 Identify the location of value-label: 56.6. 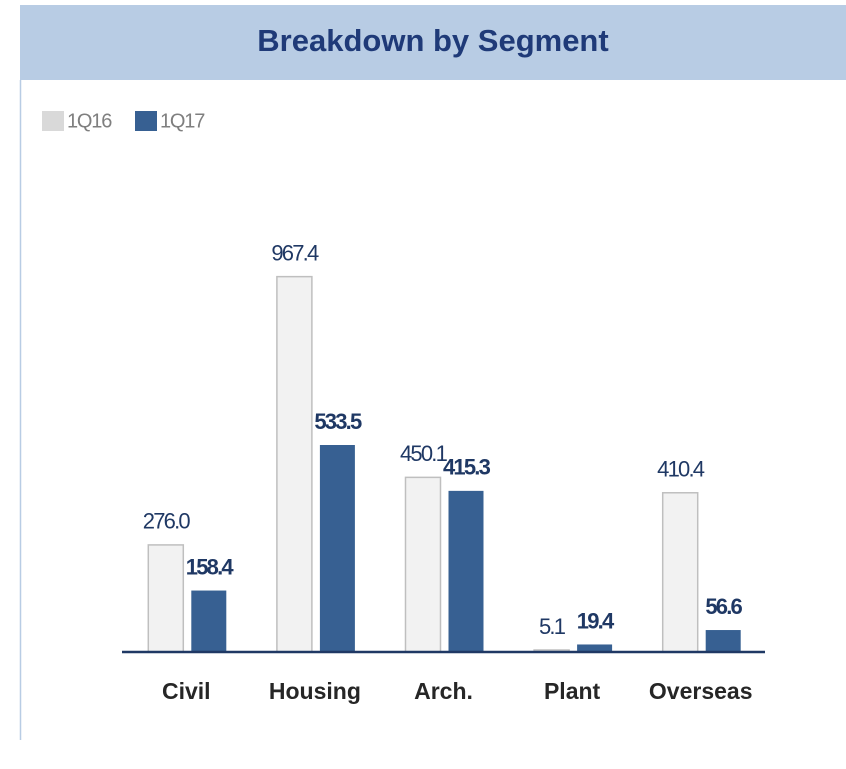
(723, 606).